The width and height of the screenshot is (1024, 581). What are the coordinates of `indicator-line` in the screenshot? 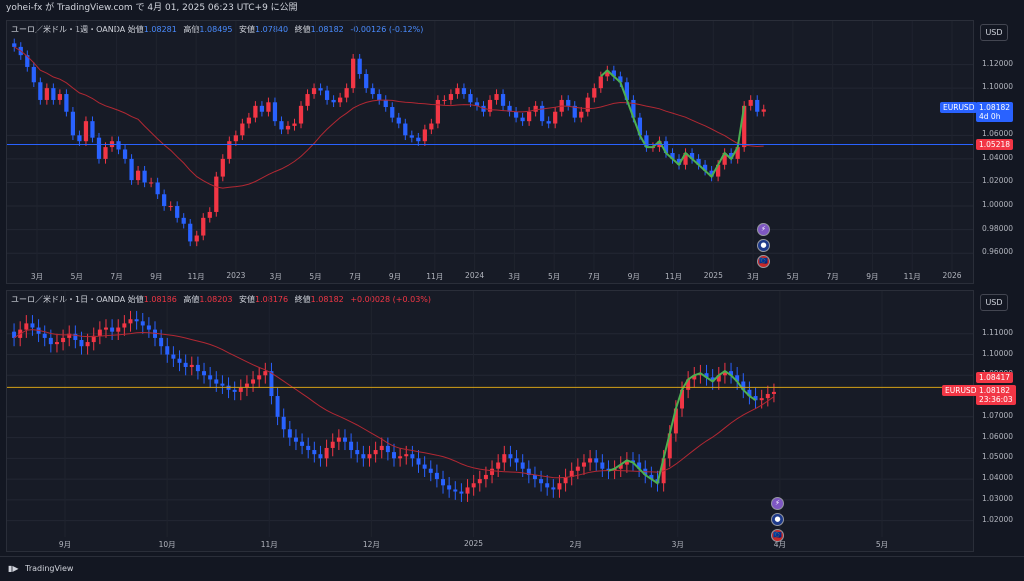 It's located at (682, 427).